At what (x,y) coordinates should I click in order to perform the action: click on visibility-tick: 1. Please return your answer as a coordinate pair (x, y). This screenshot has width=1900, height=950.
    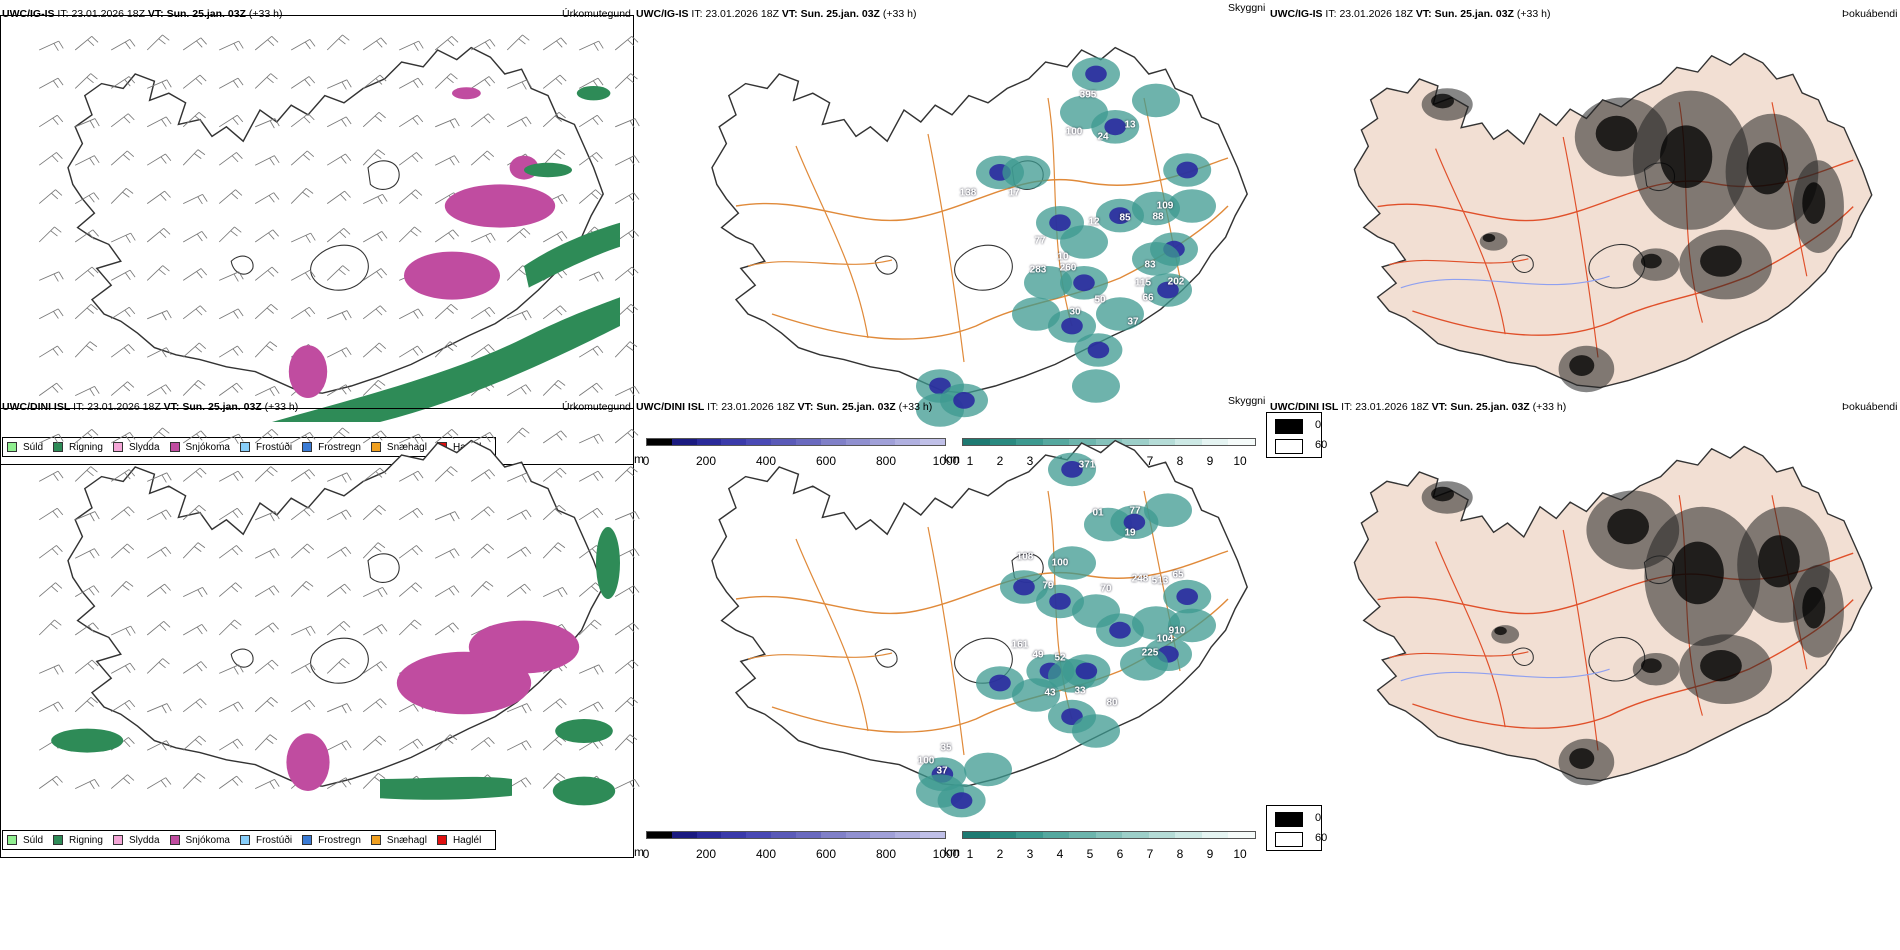
    Looking at the image, I should click on (970, 854).